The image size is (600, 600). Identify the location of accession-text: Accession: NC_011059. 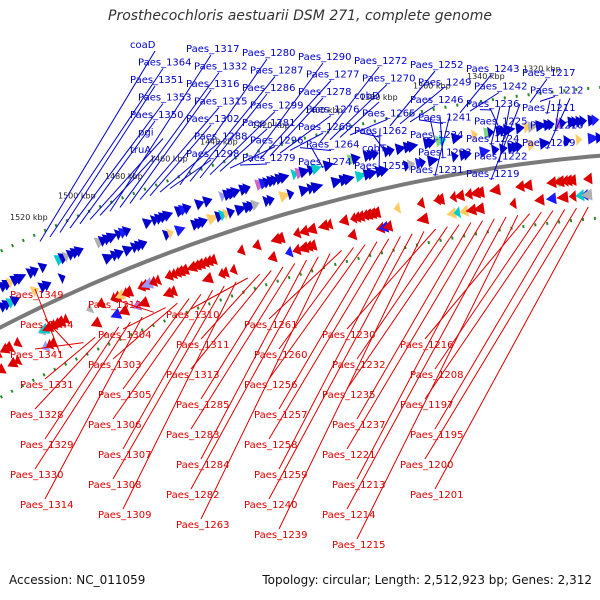
(77, 580).